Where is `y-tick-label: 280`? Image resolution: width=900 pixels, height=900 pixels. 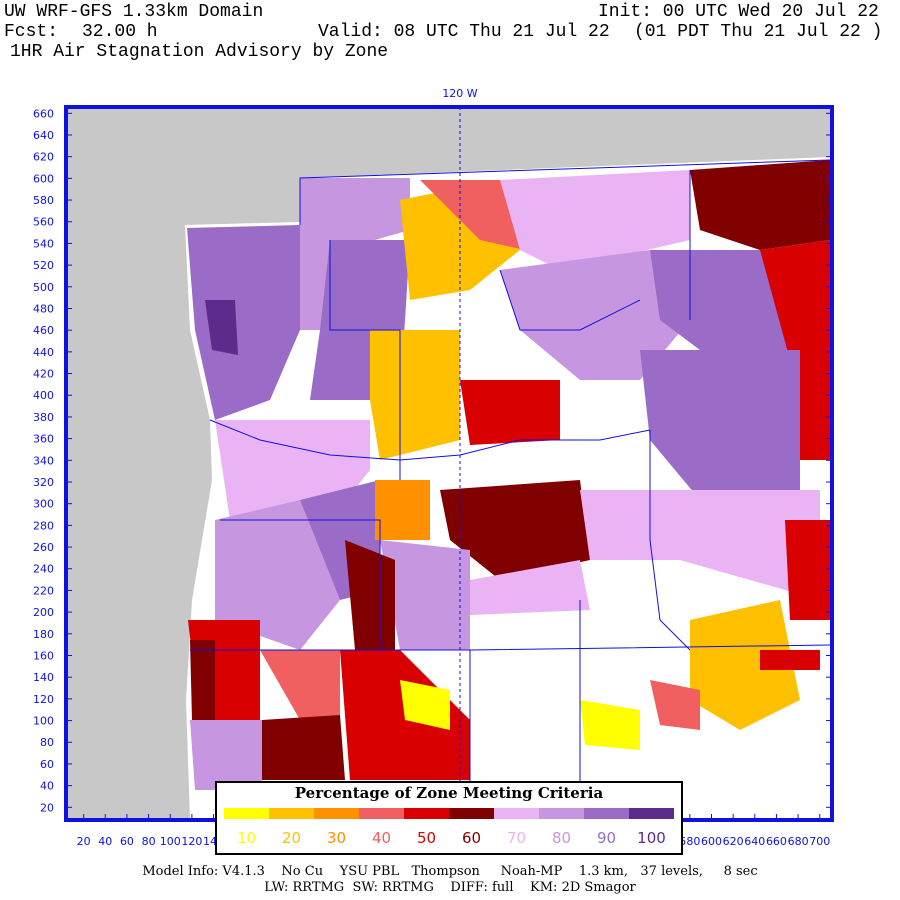 y-tick-label: 280 is located at coordinates (43, 525).